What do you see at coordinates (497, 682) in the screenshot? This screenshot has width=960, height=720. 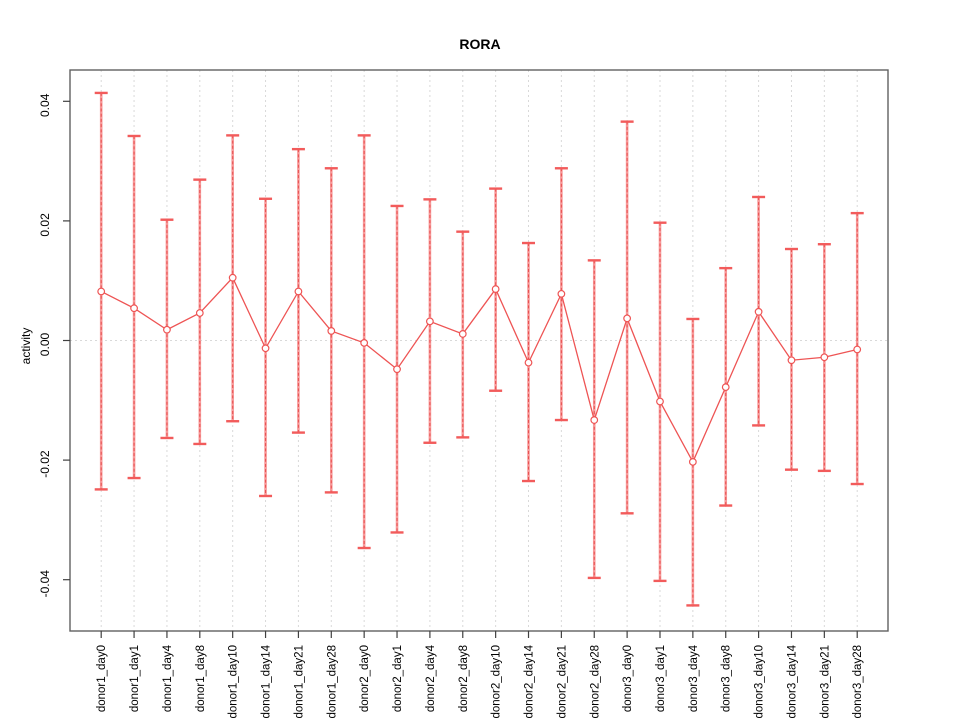 I see `x-tick-label: donor2_day10` at bounding box center [497, 682].